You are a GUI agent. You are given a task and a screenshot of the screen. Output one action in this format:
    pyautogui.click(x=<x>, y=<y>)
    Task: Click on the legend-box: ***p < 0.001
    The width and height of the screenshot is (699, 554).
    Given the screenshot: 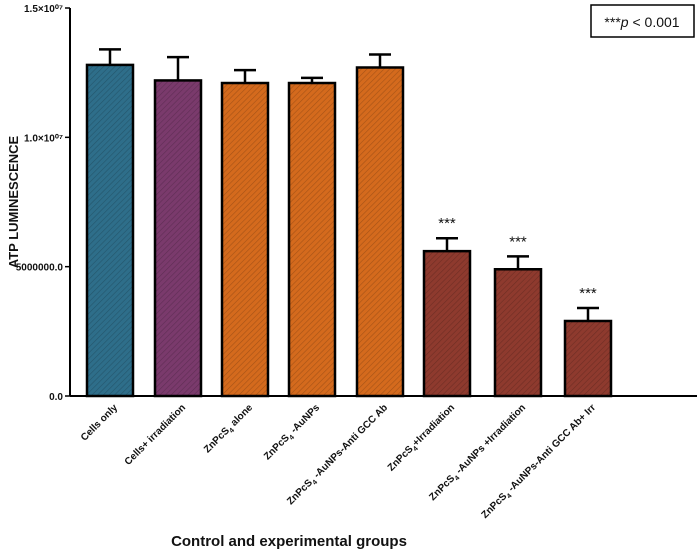 What is the action you would take?
    pyautogui.click(x=642, y=21)
    